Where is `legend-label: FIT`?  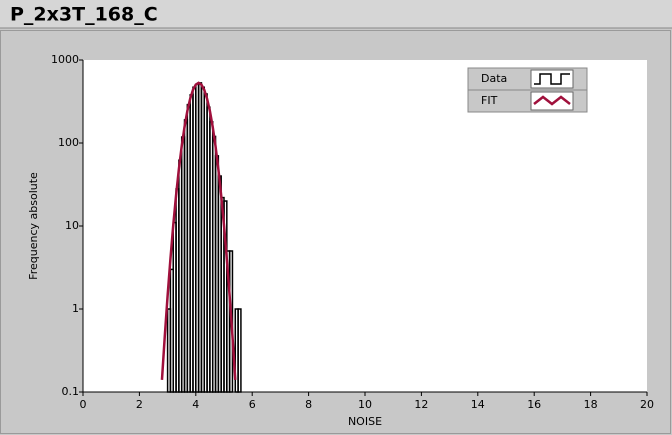
legend-label: FIT is located at coordinates (489, 100).